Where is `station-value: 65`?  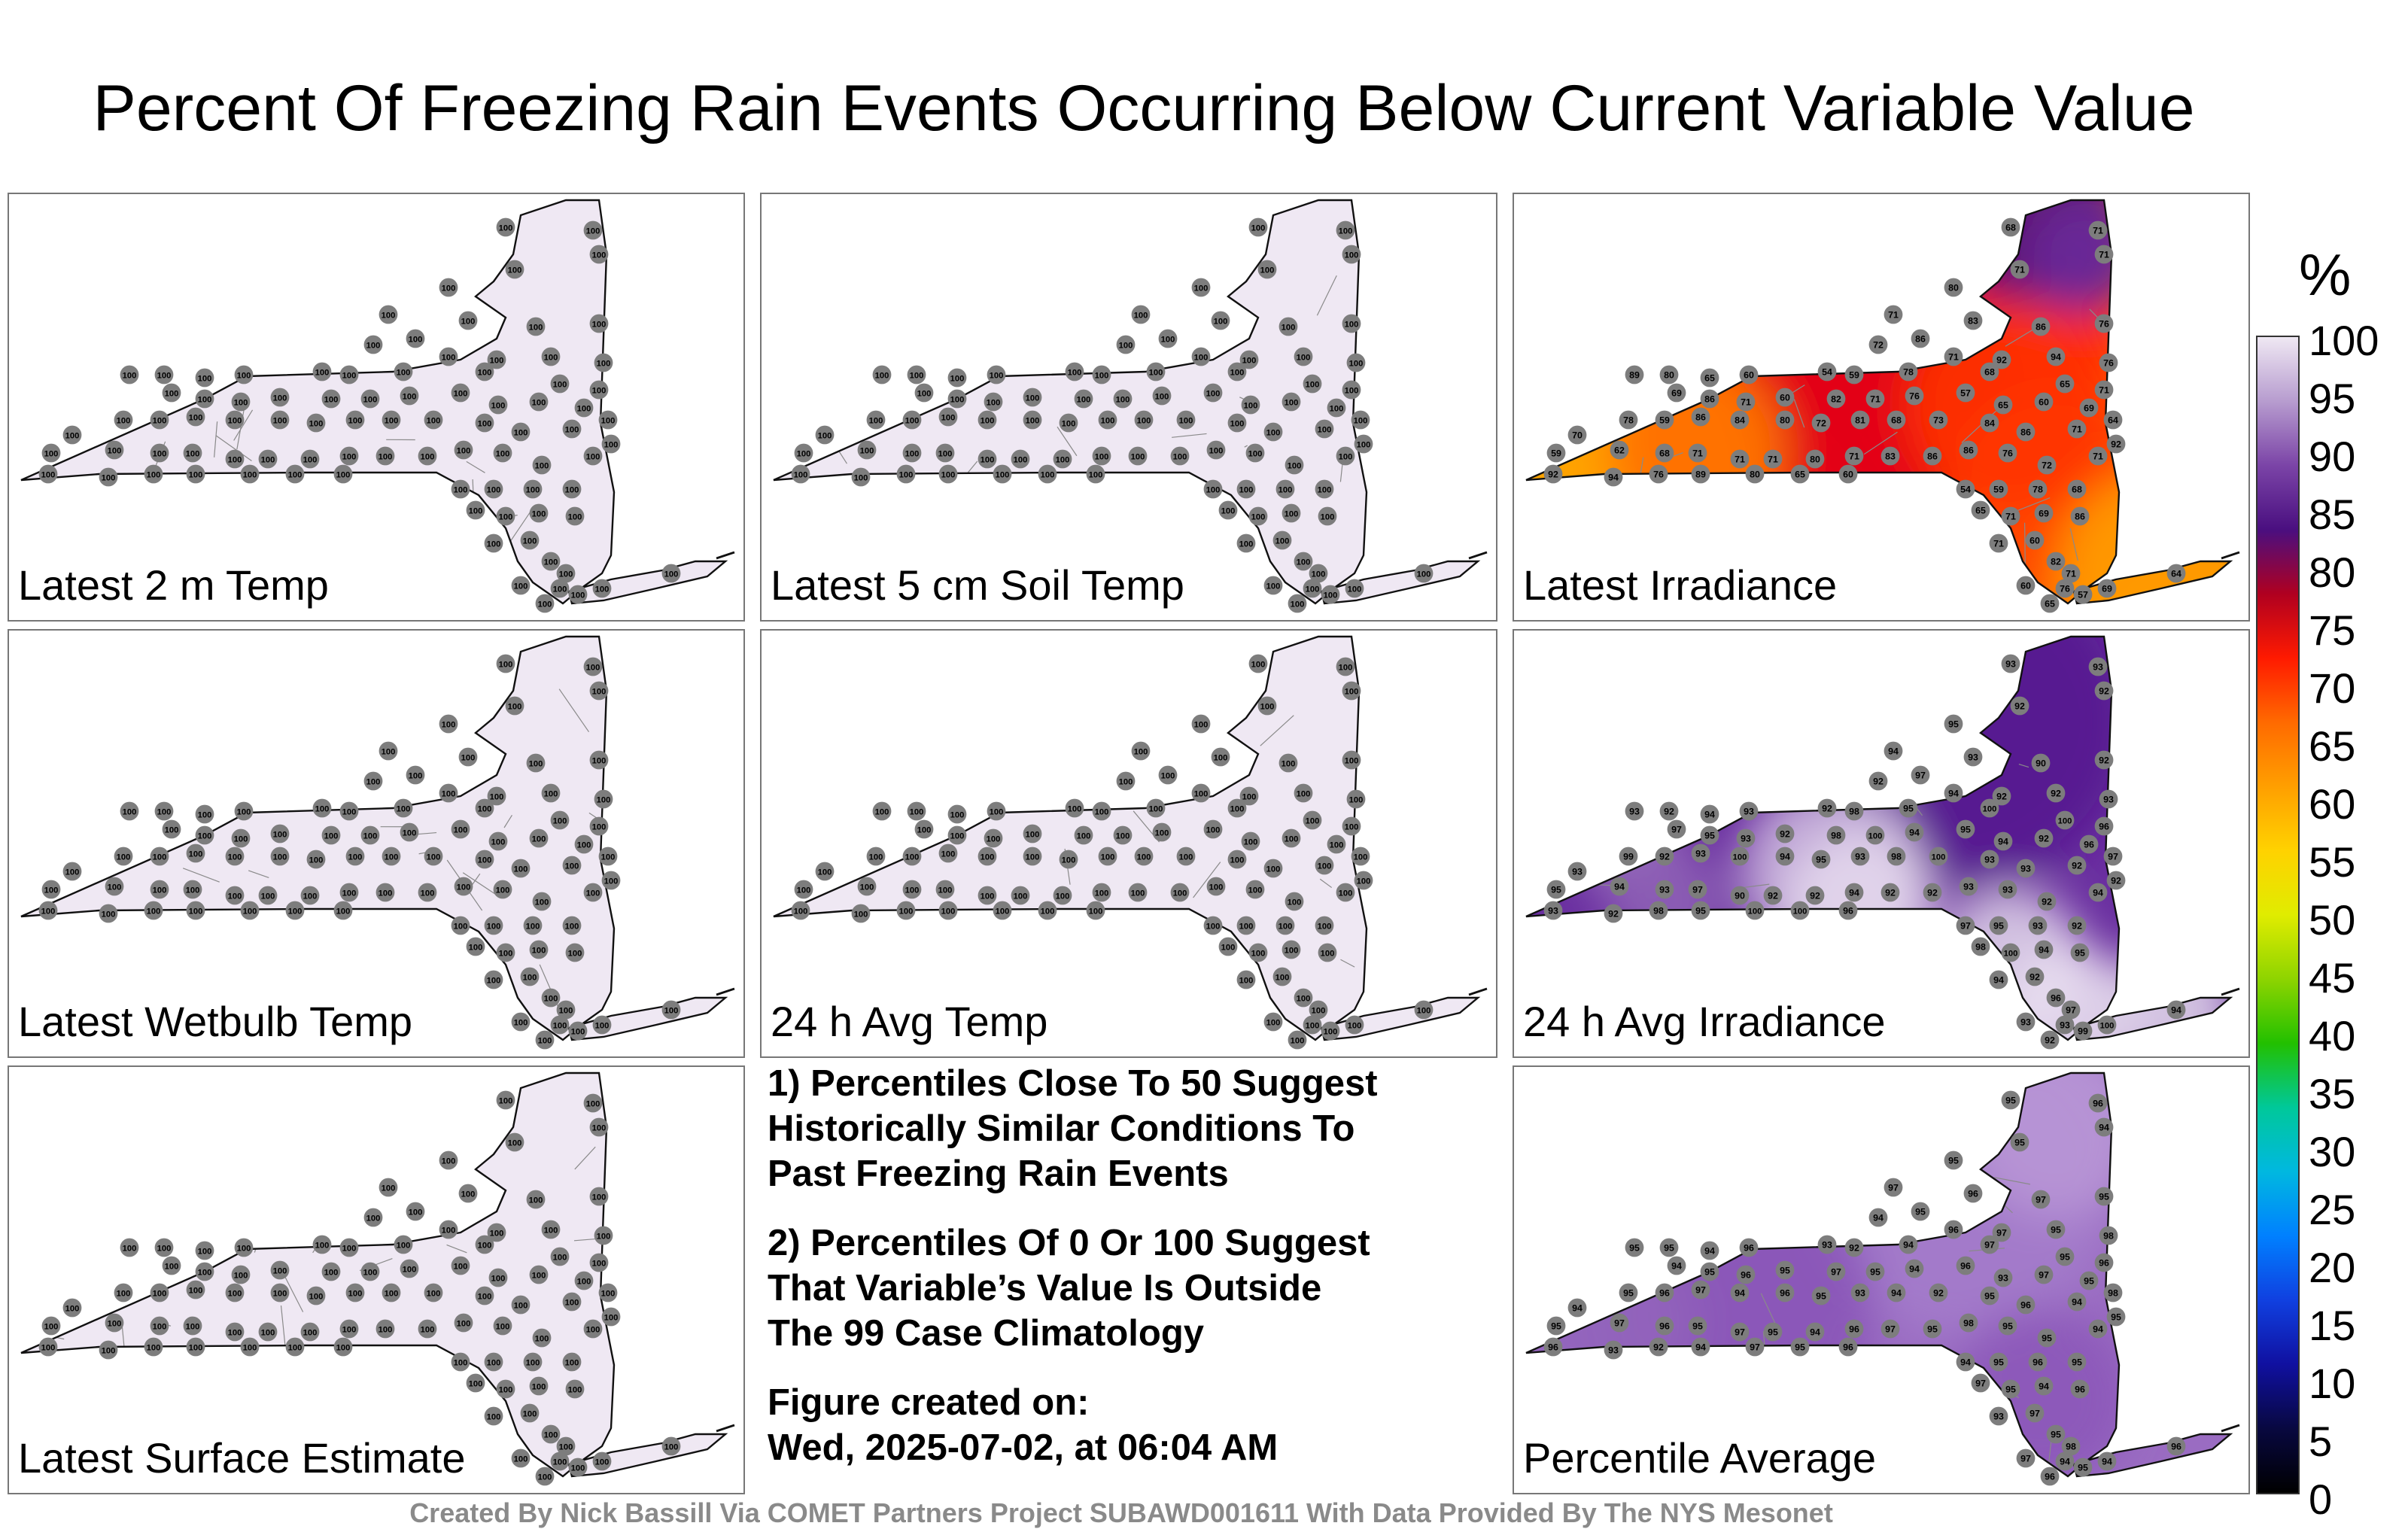
station-value: 65 is located at coordinates (2050, 603).